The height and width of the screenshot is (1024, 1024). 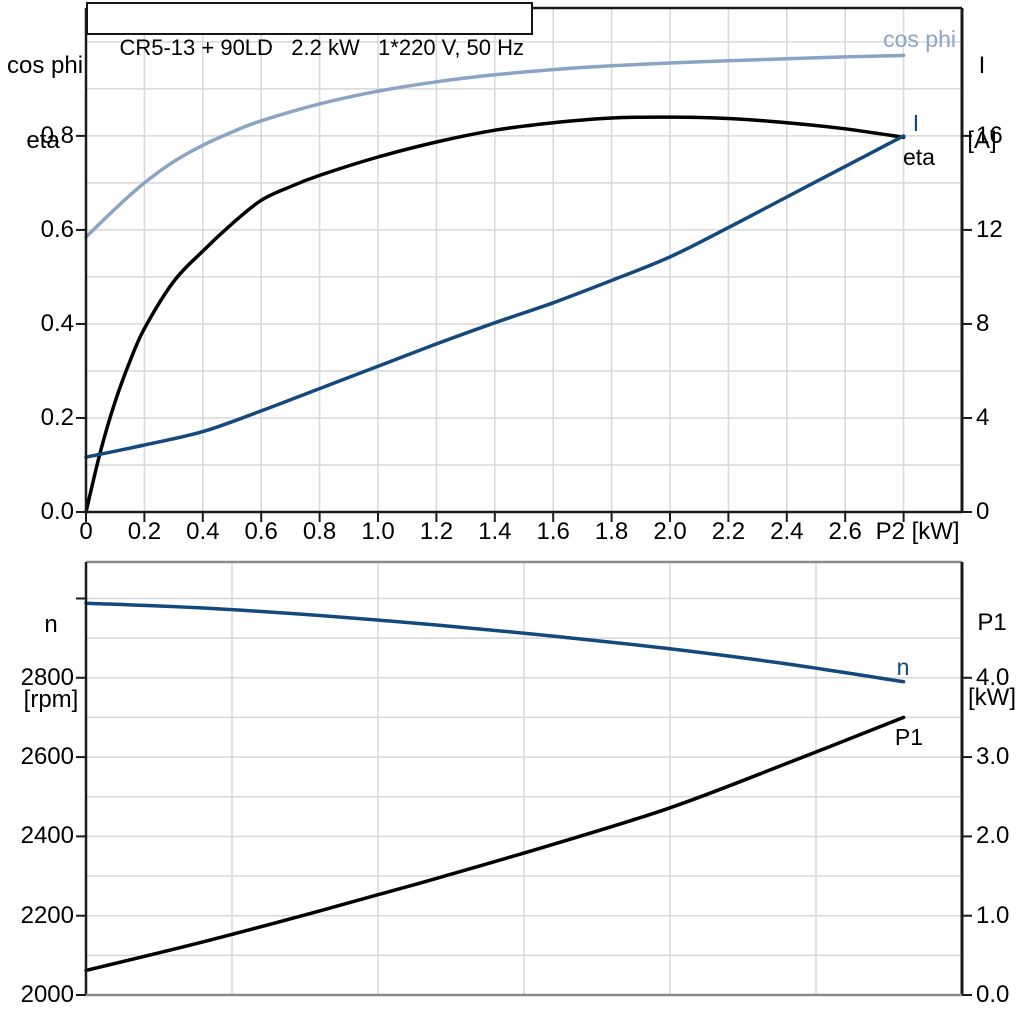 What do you see at coordinates (261, 531) in the screenshot?
I see `x-tick-label: 0.6` at bounding box center [261, 531].